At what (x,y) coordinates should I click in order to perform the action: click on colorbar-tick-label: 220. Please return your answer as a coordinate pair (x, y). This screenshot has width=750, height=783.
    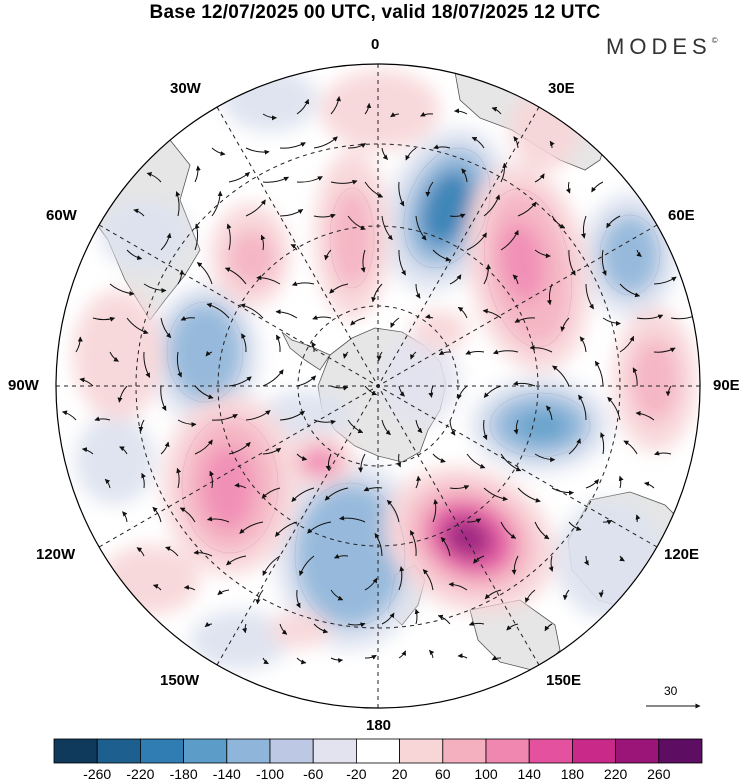
    Looking at the image, I should click on (615, 774).